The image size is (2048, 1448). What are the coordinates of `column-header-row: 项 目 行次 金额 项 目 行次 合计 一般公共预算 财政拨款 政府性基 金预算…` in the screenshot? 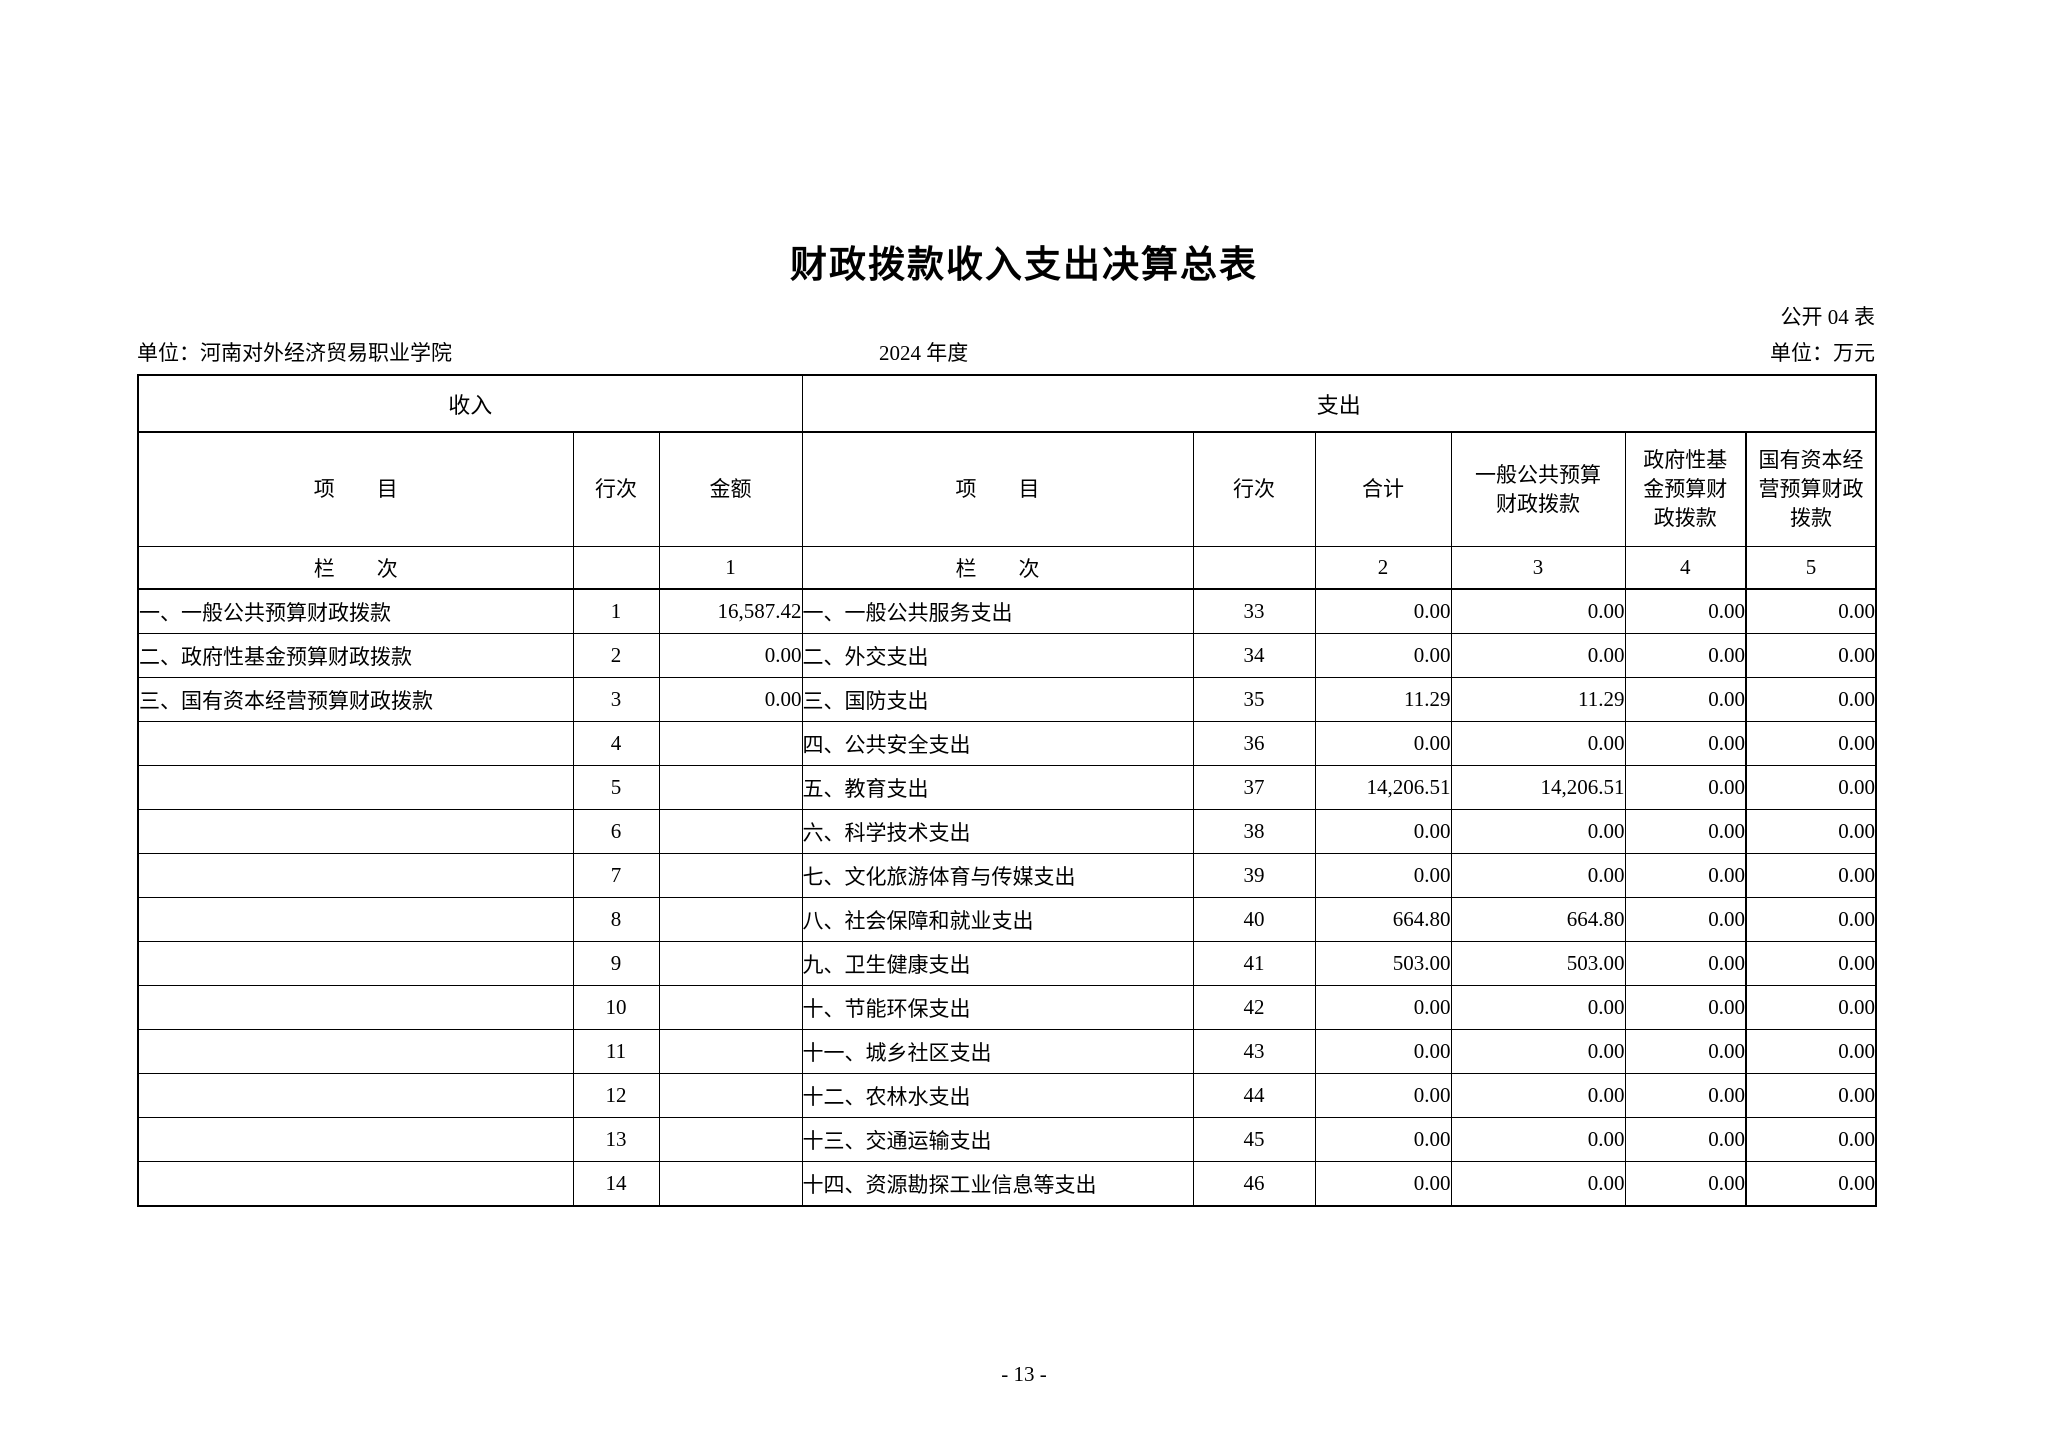 It's located at (1007, 489).